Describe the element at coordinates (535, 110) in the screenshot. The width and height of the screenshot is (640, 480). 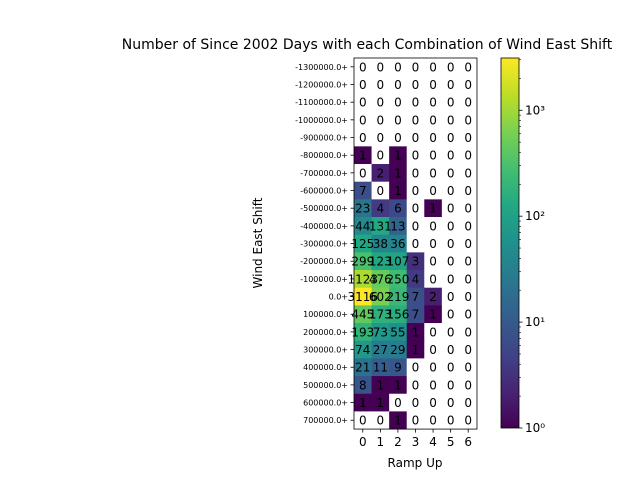
I see `colorbar-tick-label: 10³` at that location.